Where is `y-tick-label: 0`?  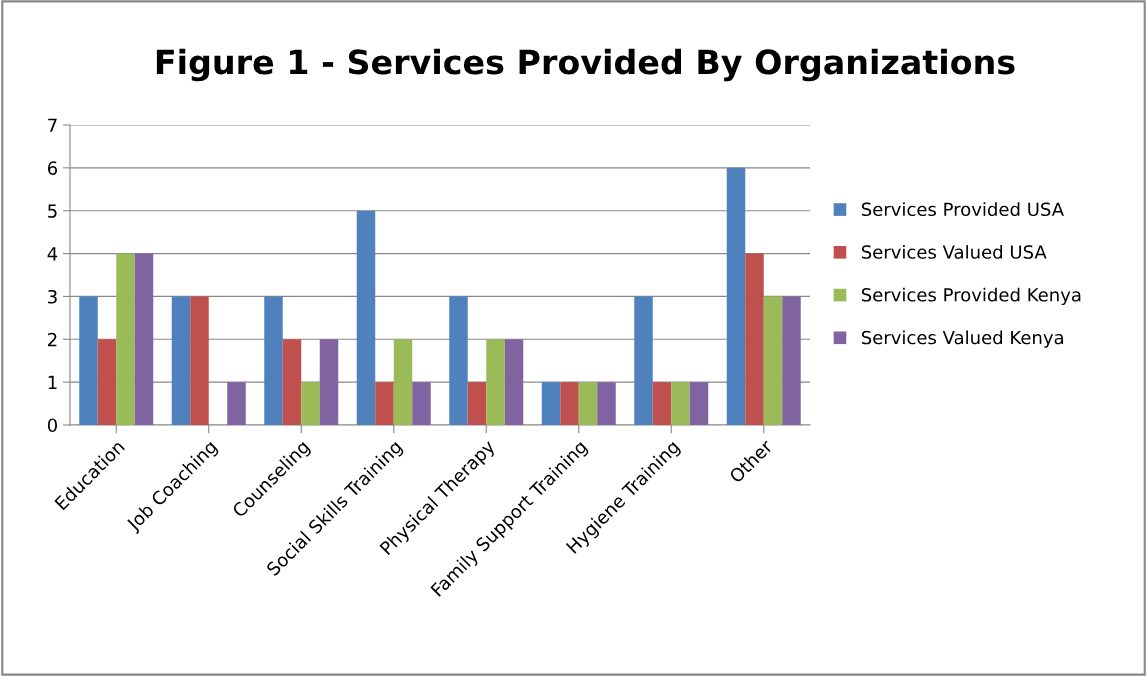 y-tick-label: 0 is located at coordinates (52, 425).